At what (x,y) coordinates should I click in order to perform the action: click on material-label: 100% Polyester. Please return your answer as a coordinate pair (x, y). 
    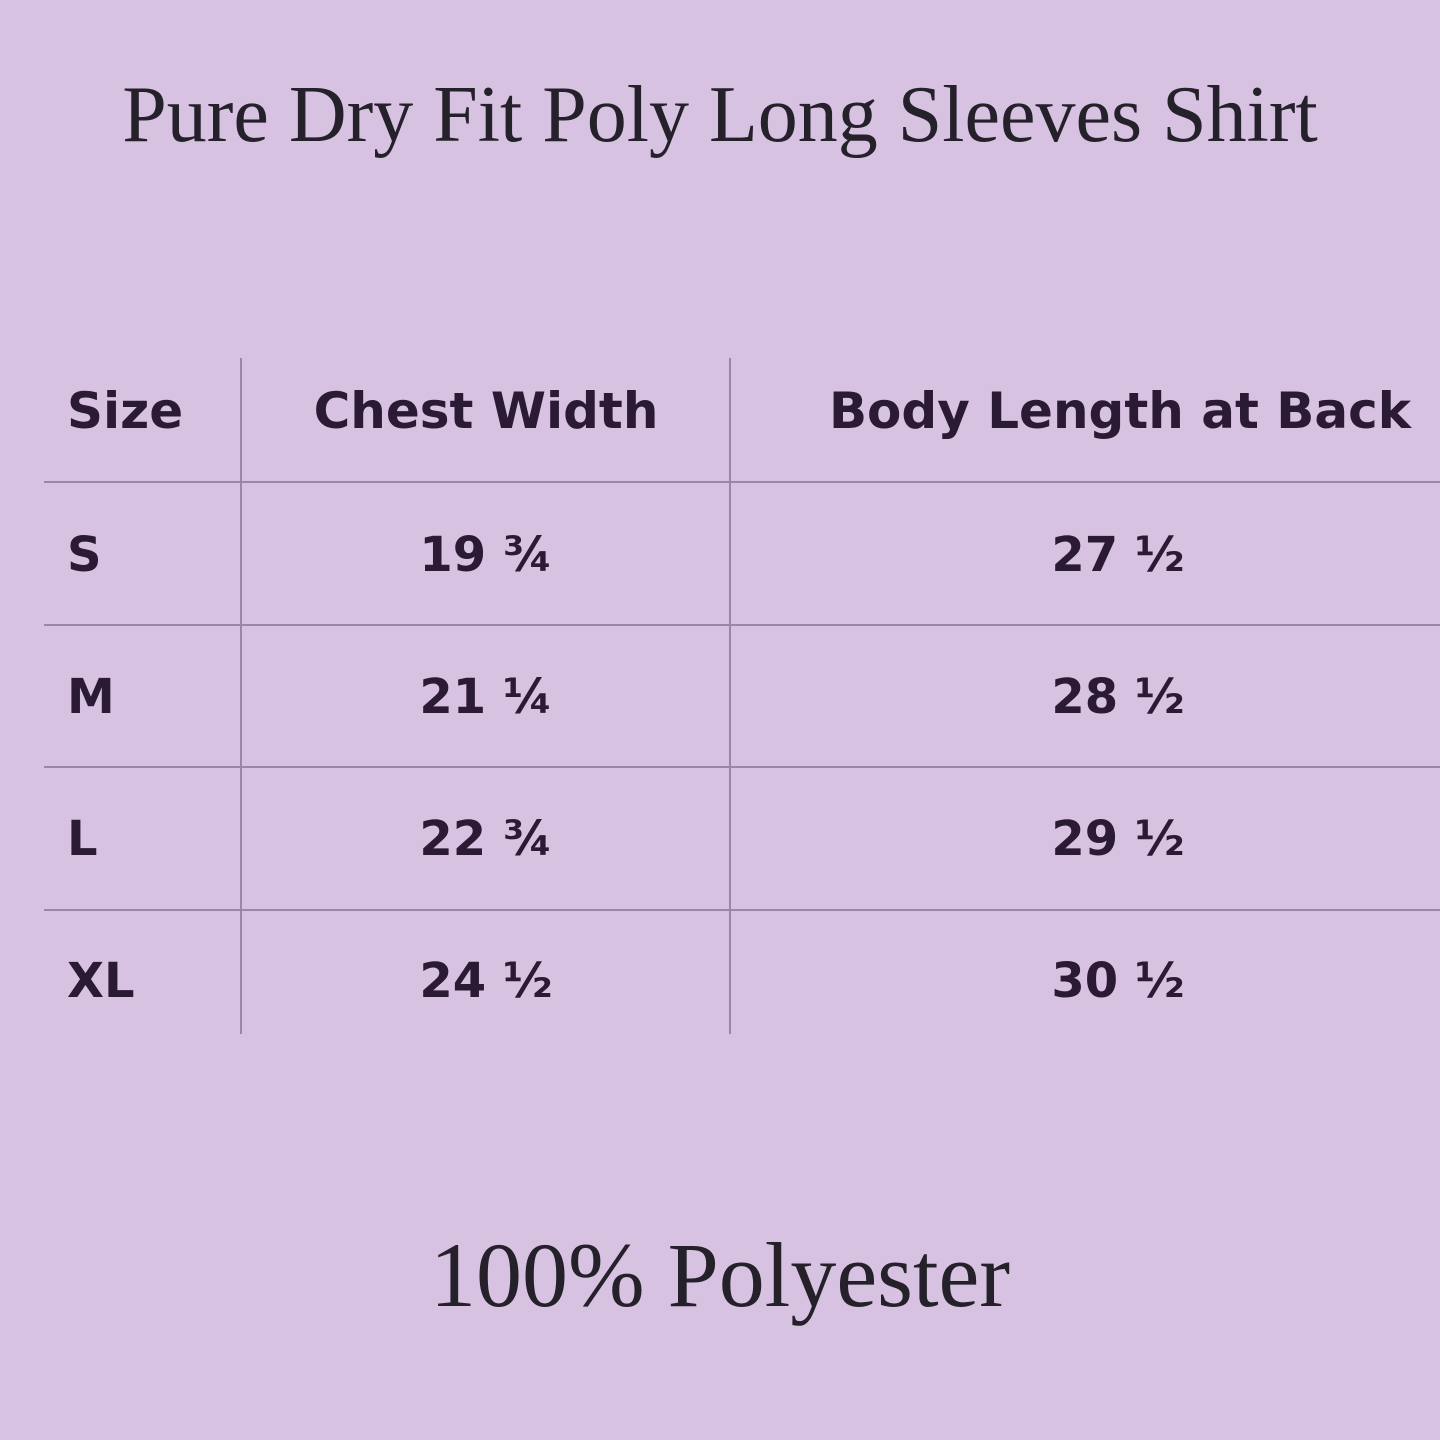
    Looking at the image, I should click on (720, 1275).